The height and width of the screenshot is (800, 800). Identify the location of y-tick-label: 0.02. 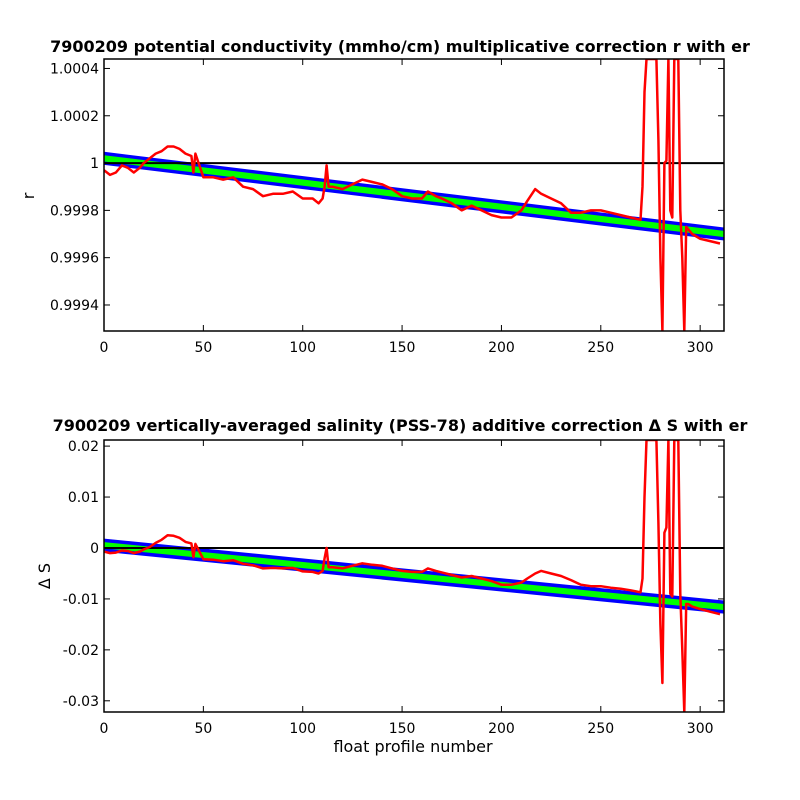
(83, 447).